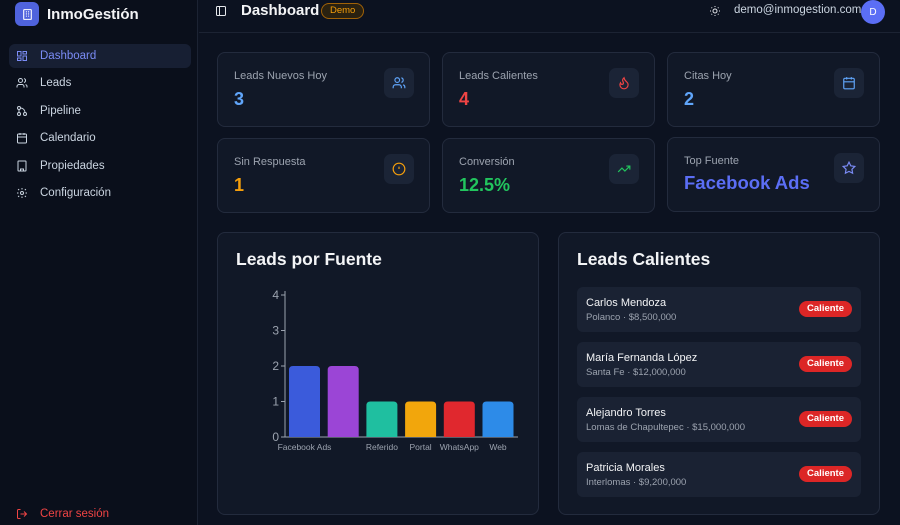 The height and width of the screenshot is (525, 900). I want to click on alert-icon, so click(399, 169).